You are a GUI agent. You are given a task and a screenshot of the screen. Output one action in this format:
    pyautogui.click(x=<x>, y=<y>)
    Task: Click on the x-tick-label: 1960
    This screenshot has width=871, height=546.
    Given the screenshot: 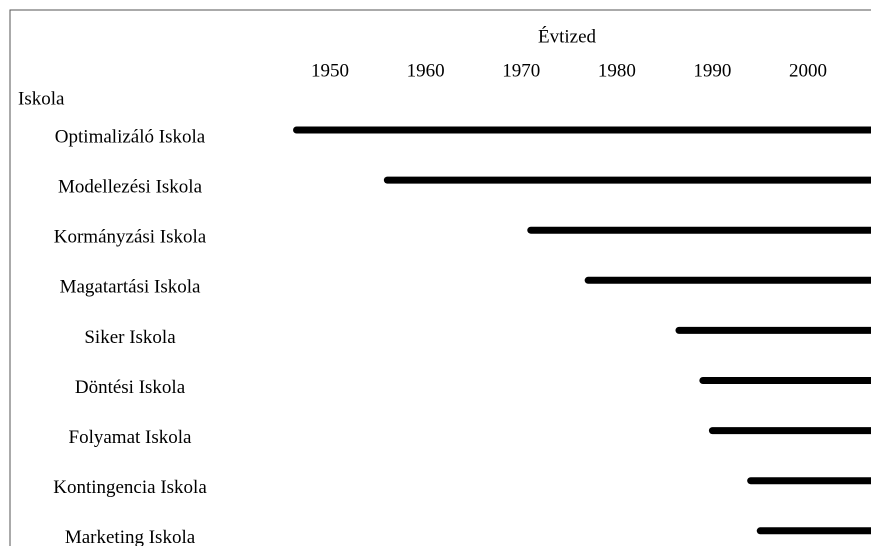 What is the action you would take?
    pyautogui.click(x=426, y=70)
    